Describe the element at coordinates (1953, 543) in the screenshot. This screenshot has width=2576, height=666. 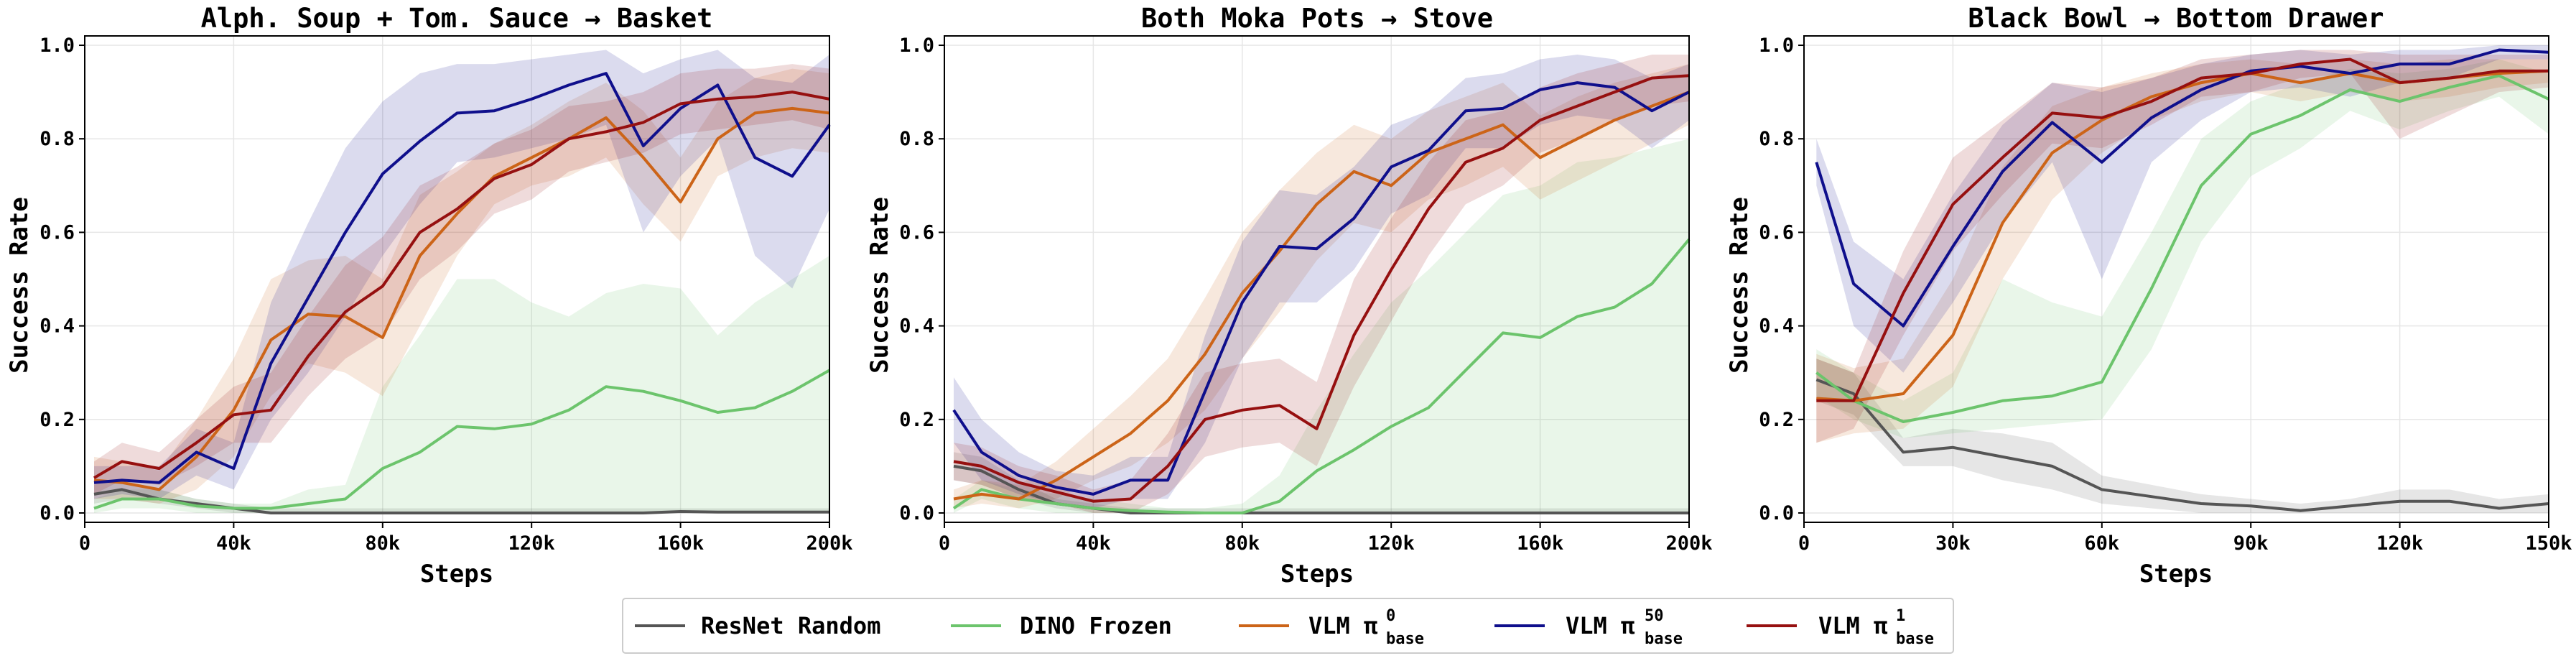
I see `x-tick-label: 30k` at that location.